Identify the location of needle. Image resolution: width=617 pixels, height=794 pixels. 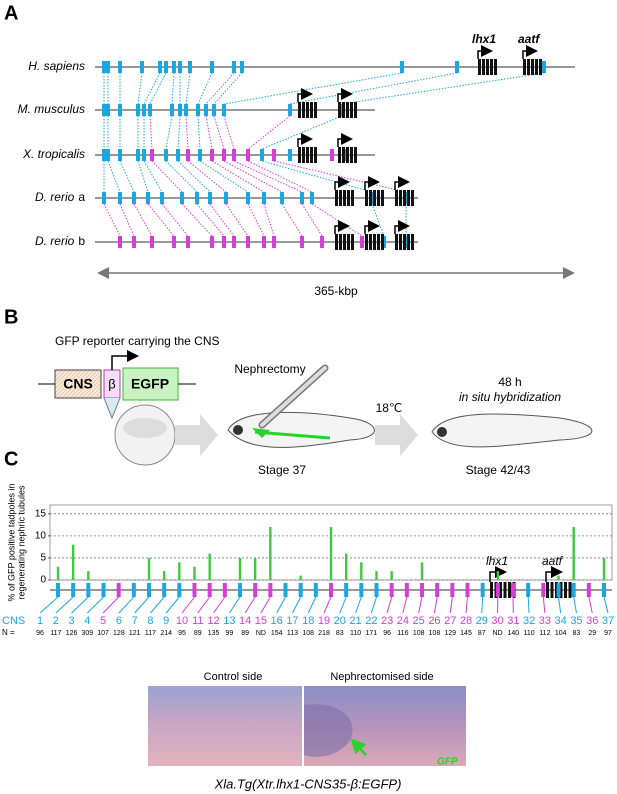
(112, 408).